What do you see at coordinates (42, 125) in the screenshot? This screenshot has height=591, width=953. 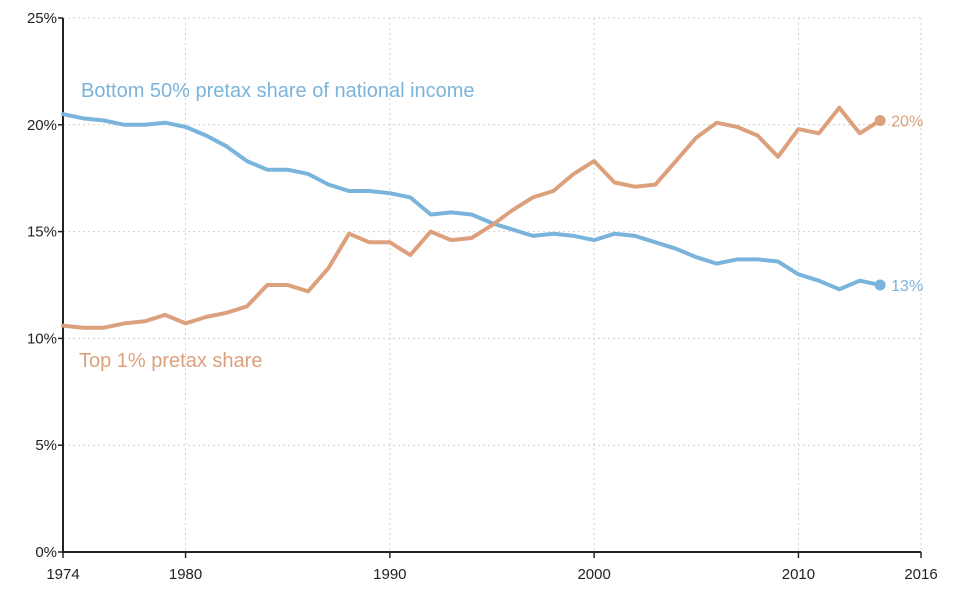 I see `y-tick-label: 20%` at bounding box center [42, 125].